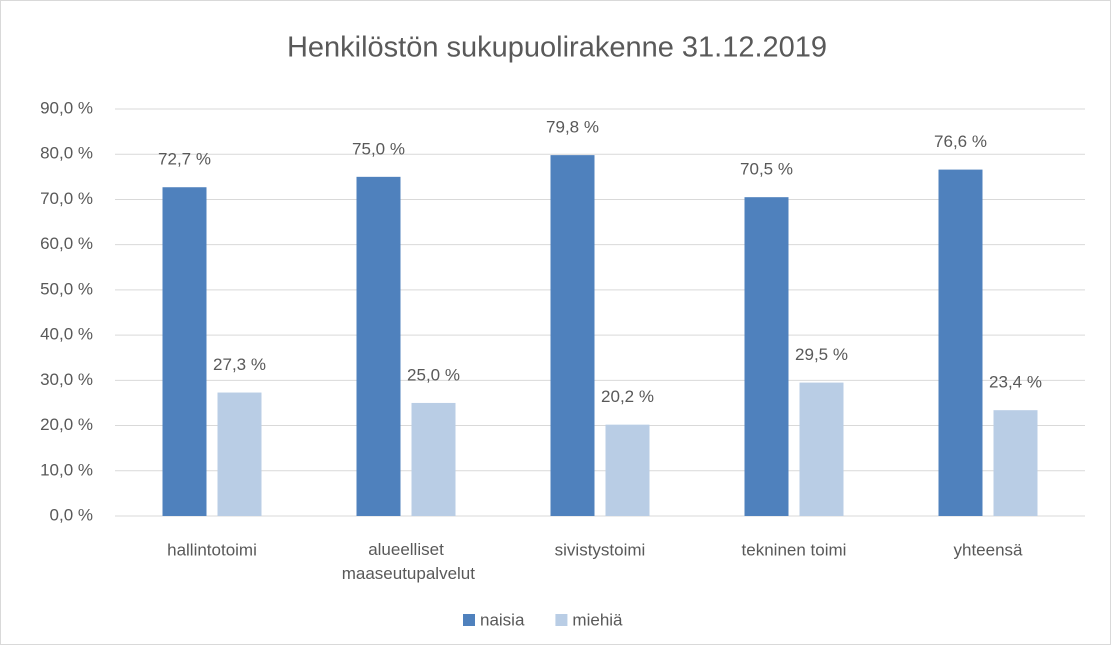 The image size is (1114, 646). Describe the element at coordinates (1015, 382) in the screenshot. I see `data-label: 23,4 %` at that location.